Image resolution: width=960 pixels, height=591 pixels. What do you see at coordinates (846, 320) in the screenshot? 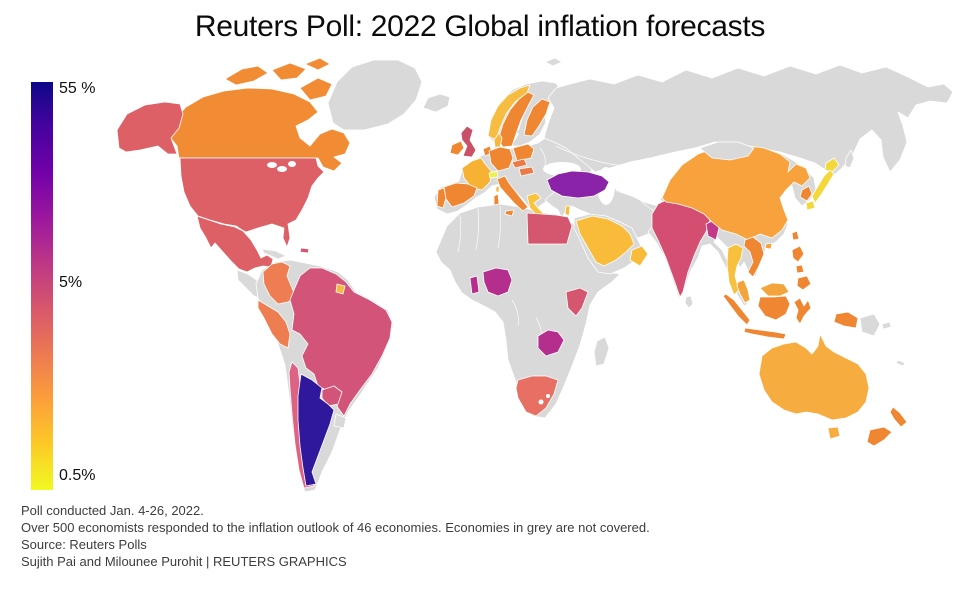
I see `map-country-indonesia-papua` at bounding box center [846, 320].